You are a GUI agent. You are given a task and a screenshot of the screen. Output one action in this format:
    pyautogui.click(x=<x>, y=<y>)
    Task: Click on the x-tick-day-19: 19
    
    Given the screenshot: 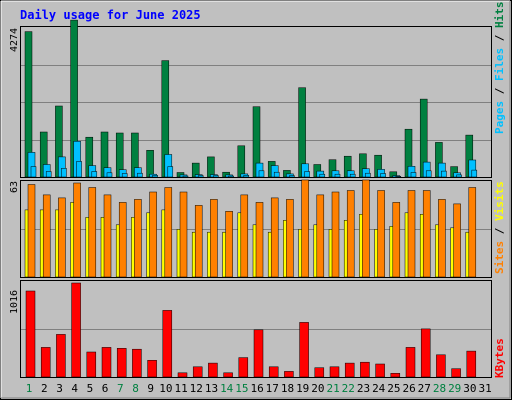 What is the action you would take?
    pyautogui.click(x=302, y=388)
    